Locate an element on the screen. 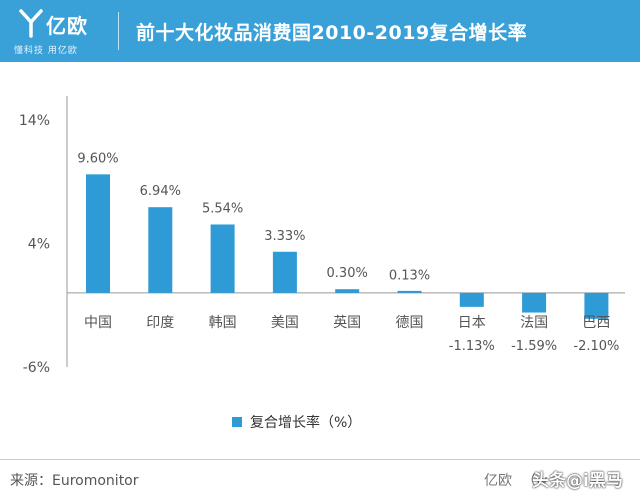 The image size is (640, 500). data-label: 5.54% is located at coordinates (222, 208).